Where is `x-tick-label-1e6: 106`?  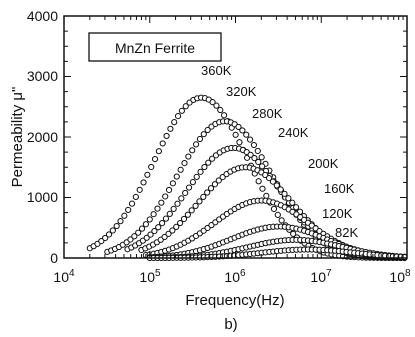 x-tick-label-1e6: 106 is located at coordinates (235, 276).